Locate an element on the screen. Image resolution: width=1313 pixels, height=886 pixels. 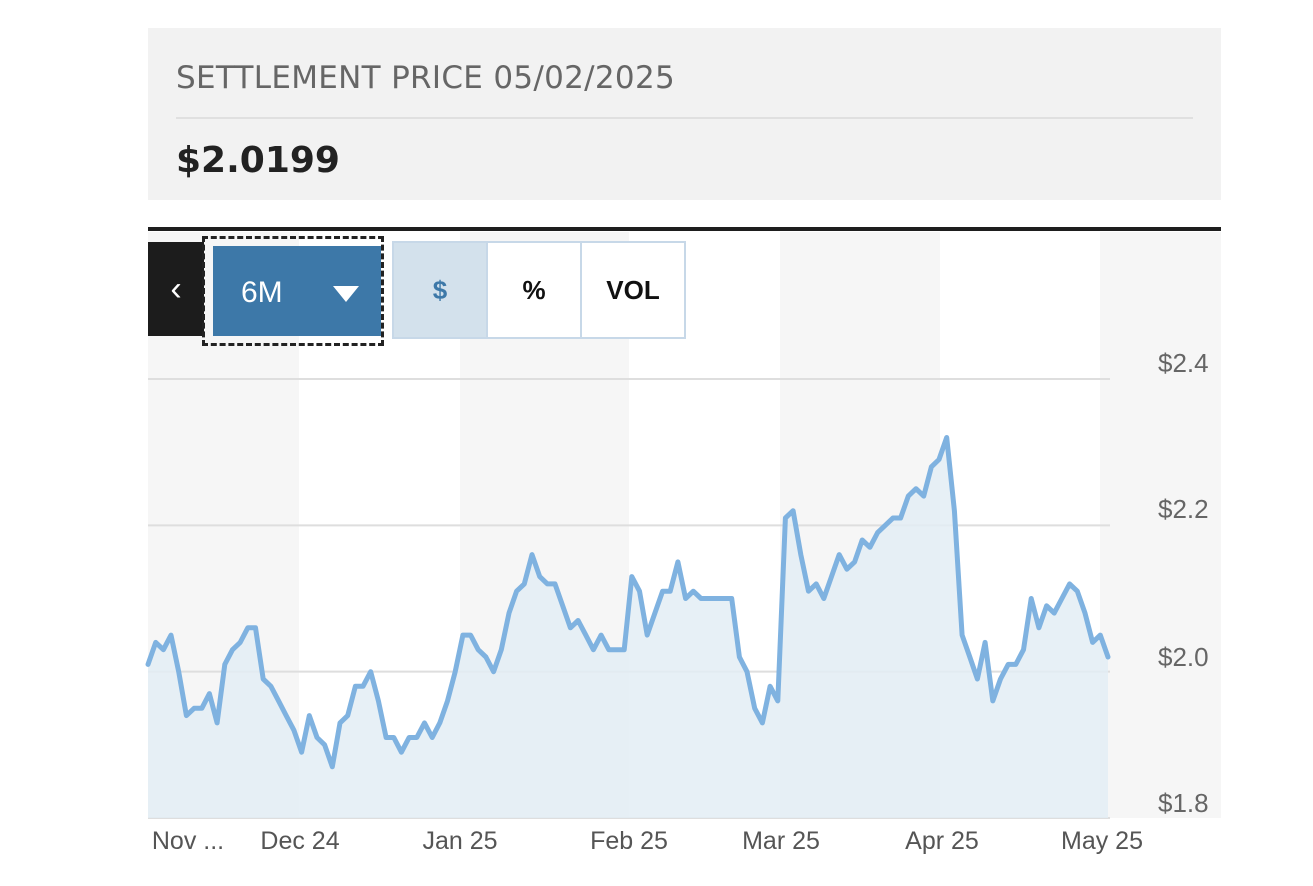
month-band is located at coordinates (1160, 525).